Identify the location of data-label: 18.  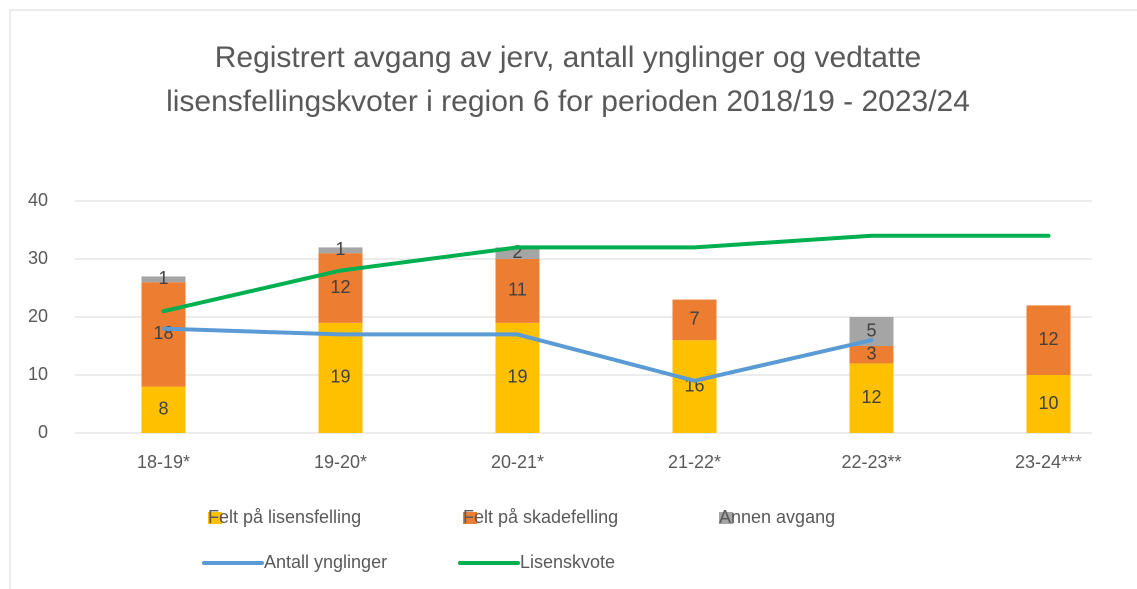
(163, 333).